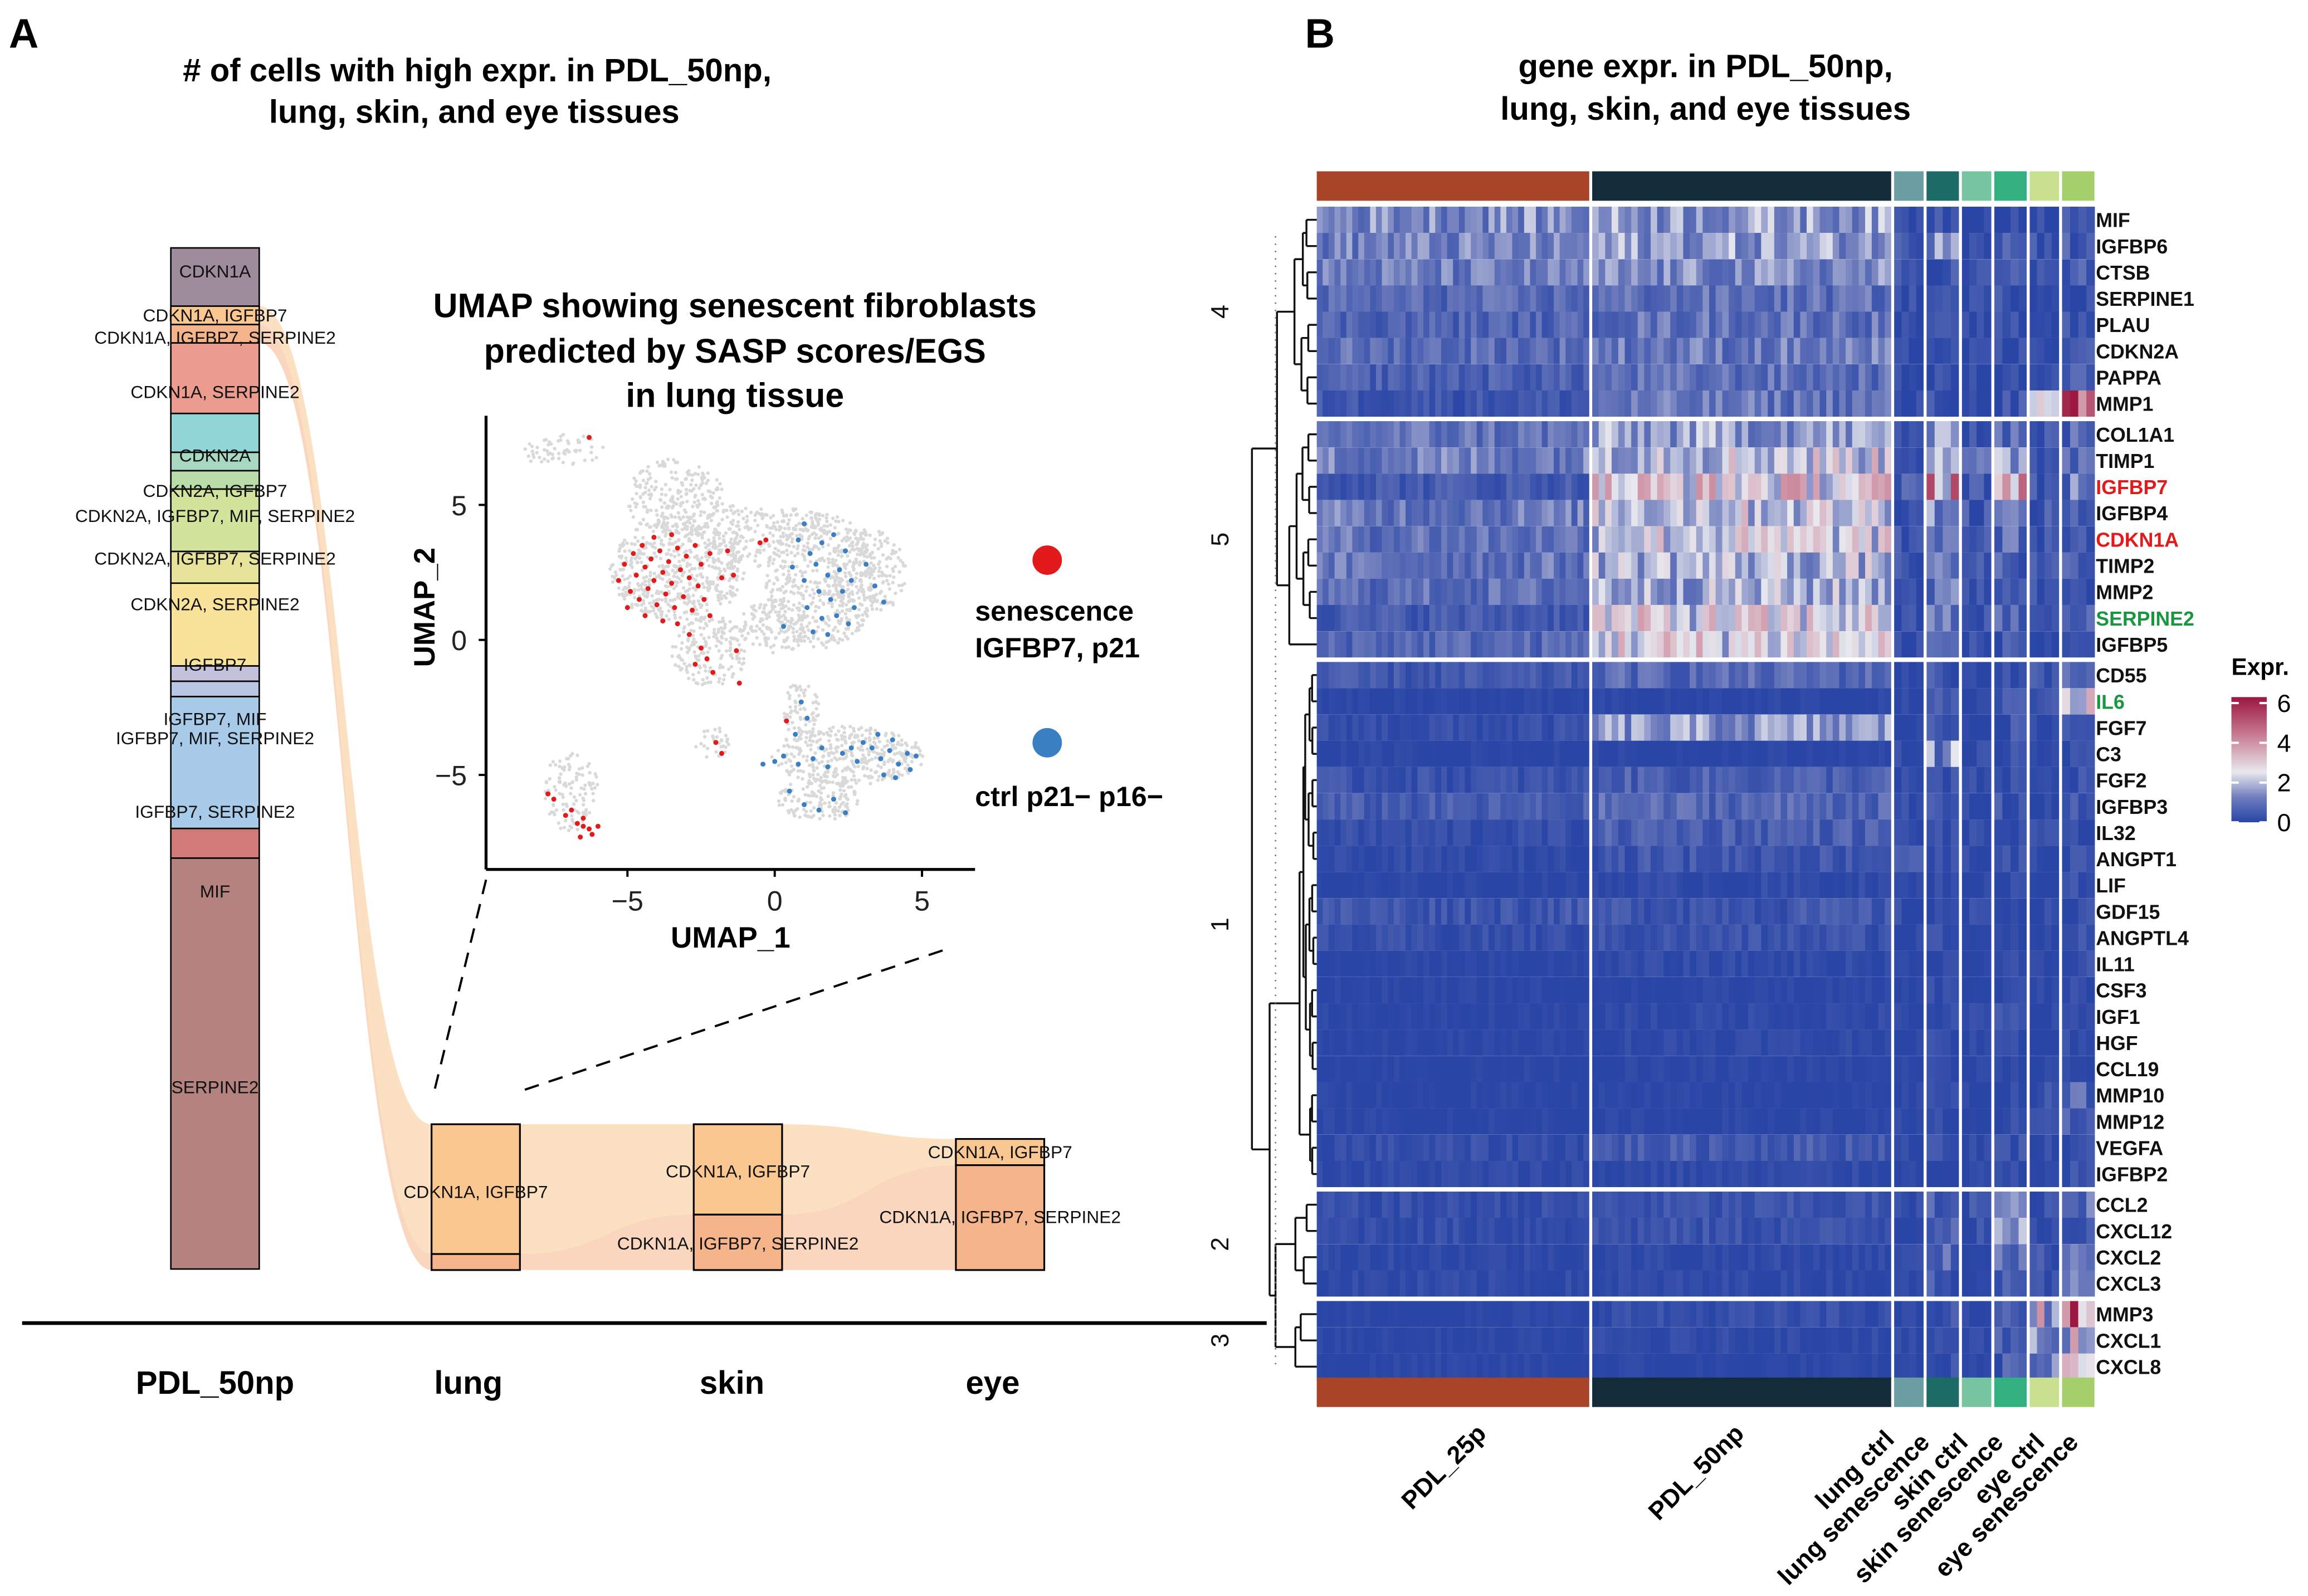 The image size is (2308, 1596). I want to click on heatmap-cell-cdkn2a, so click(1803, 351).